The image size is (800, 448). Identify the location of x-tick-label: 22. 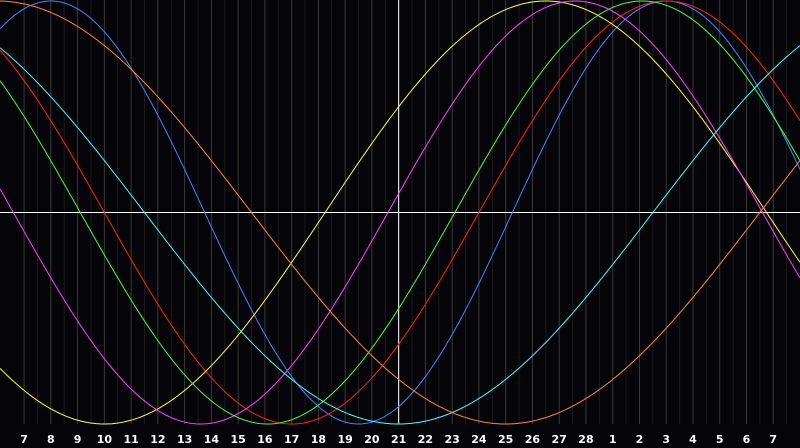
(425, 439).